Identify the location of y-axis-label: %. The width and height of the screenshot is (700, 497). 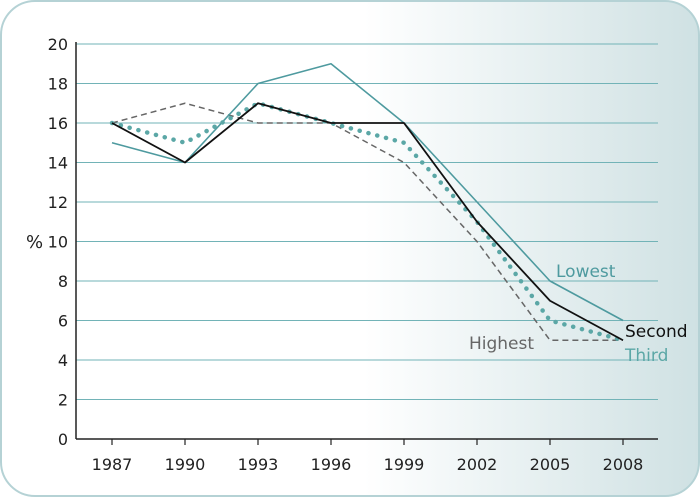
(34, 242).